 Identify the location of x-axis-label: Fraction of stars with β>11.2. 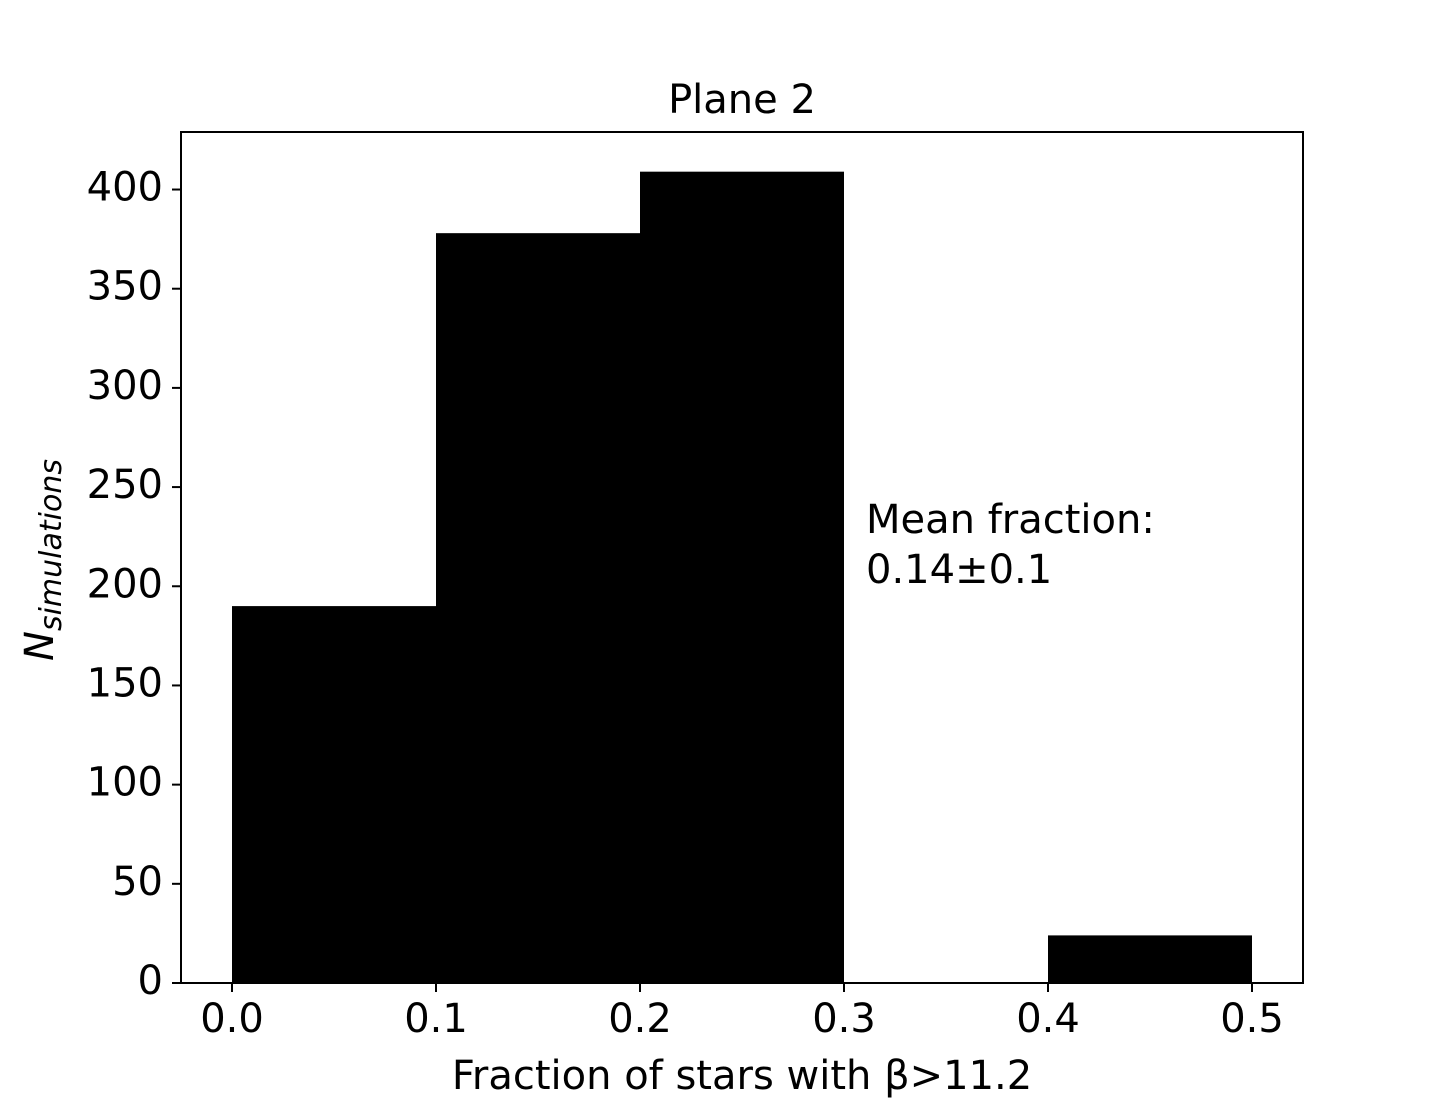
(742, 1076).